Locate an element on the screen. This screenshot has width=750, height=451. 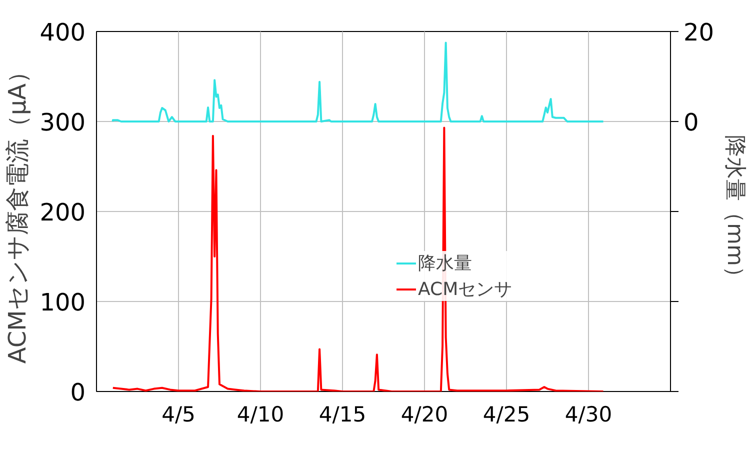
y2-tick-label: 20 is located at coordinates (699, 32).